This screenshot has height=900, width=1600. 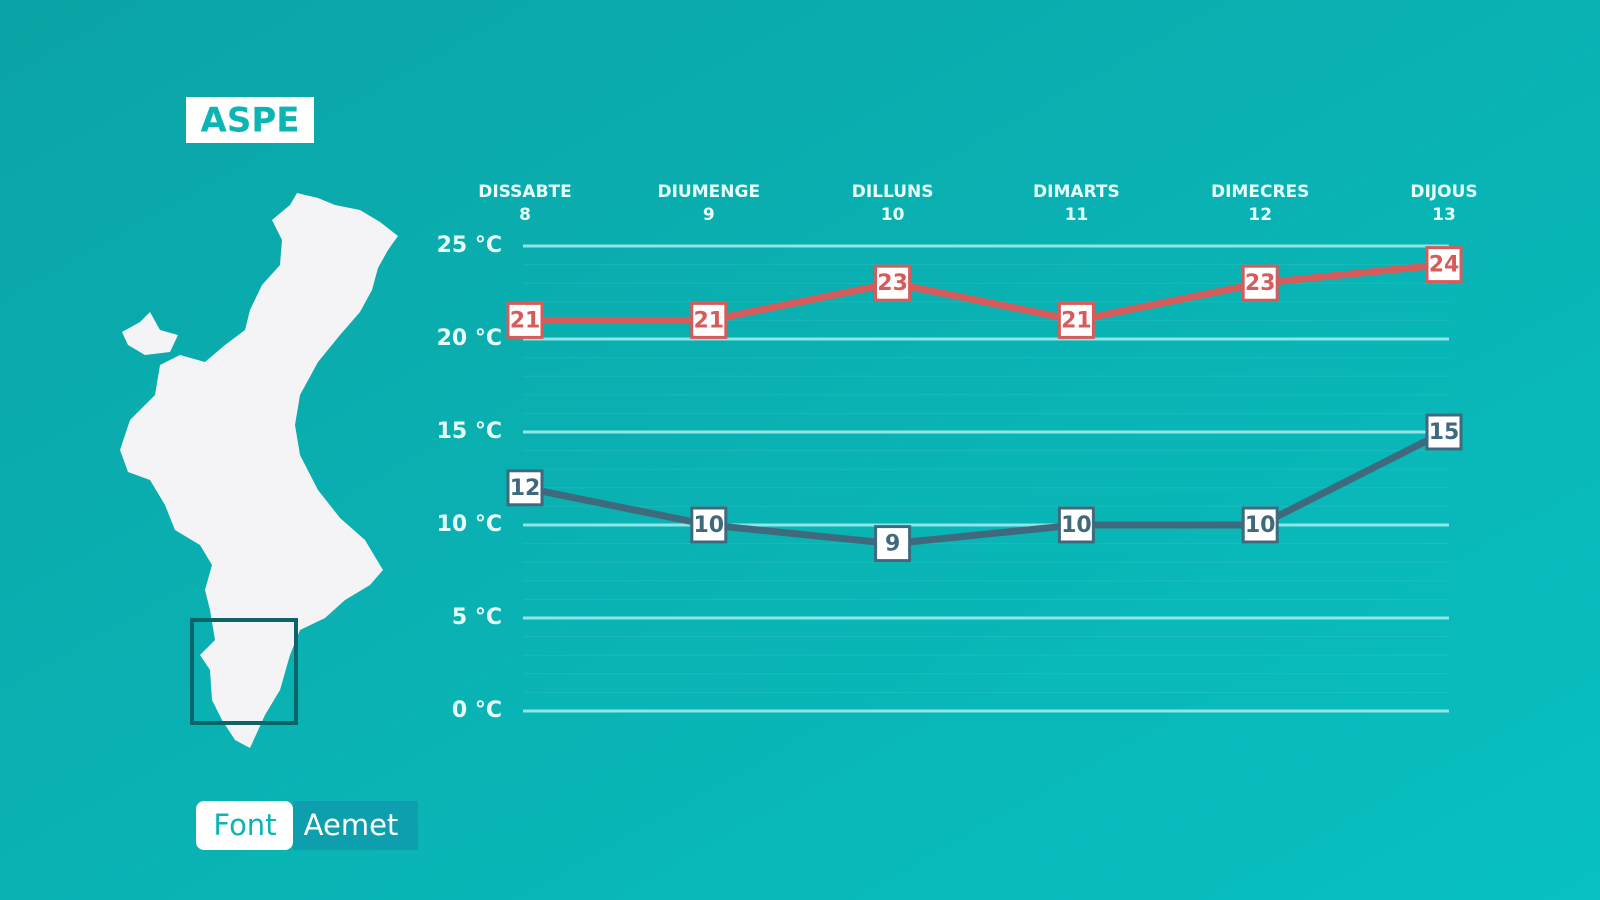 I want to click on title: ASPE, so click(x=250, y=121).